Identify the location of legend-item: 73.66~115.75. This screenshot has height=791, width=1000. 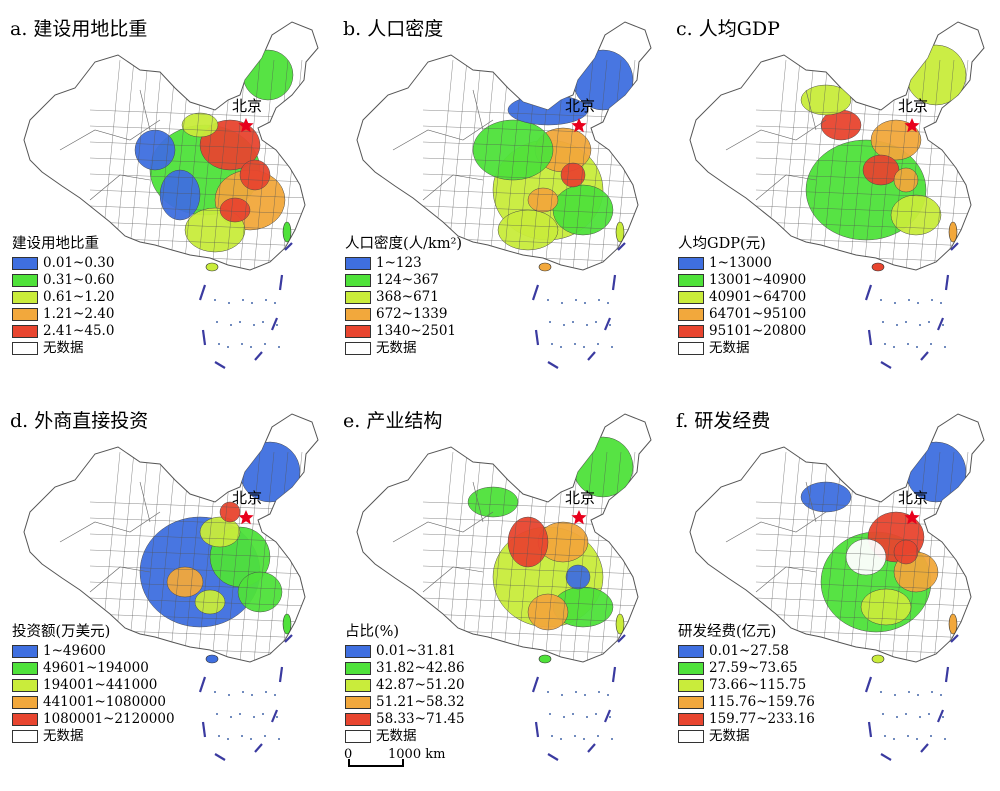
(746, 685).